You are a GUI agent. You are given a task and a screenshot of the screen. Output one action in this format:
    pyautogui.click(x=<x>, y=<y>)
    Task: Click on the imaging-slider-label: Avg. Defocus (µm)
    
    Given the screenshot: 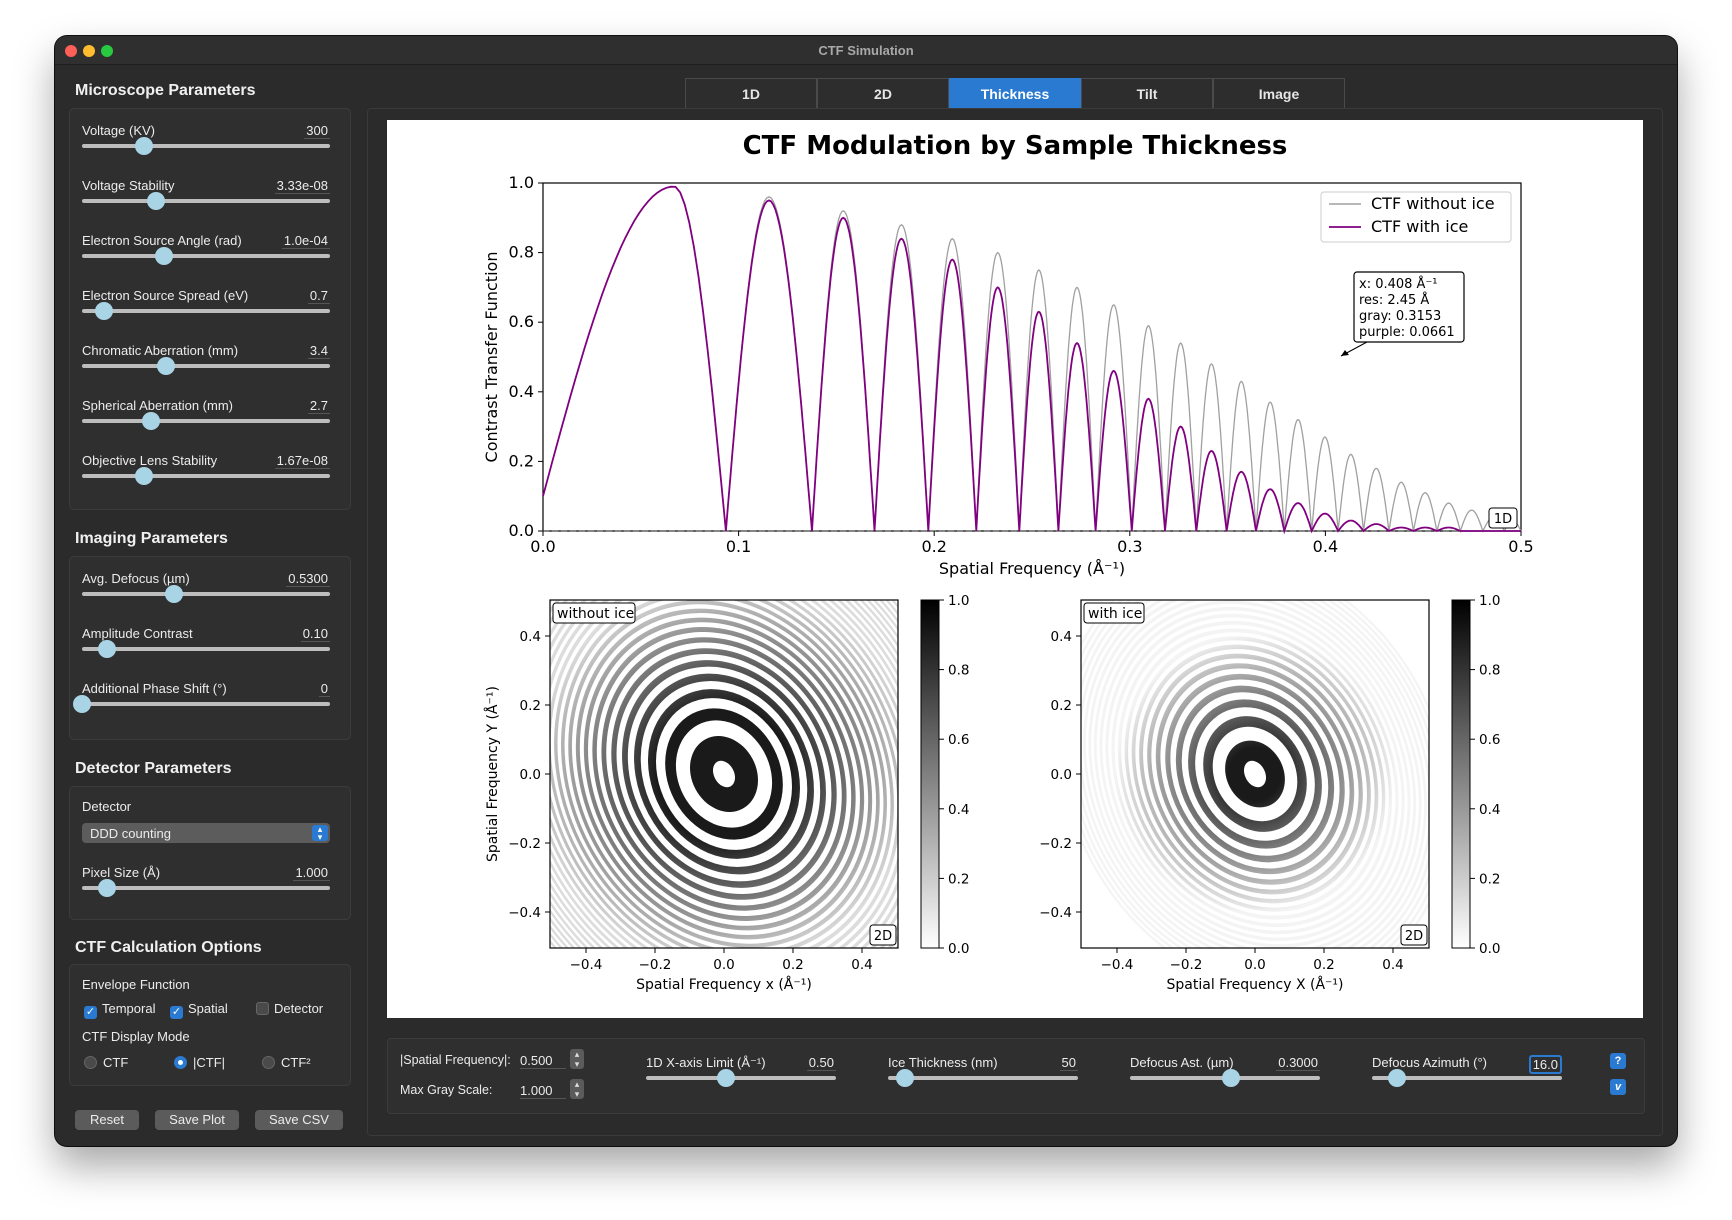 What is the action you would take?
    pyautogui.click(x=136, y=578)
    